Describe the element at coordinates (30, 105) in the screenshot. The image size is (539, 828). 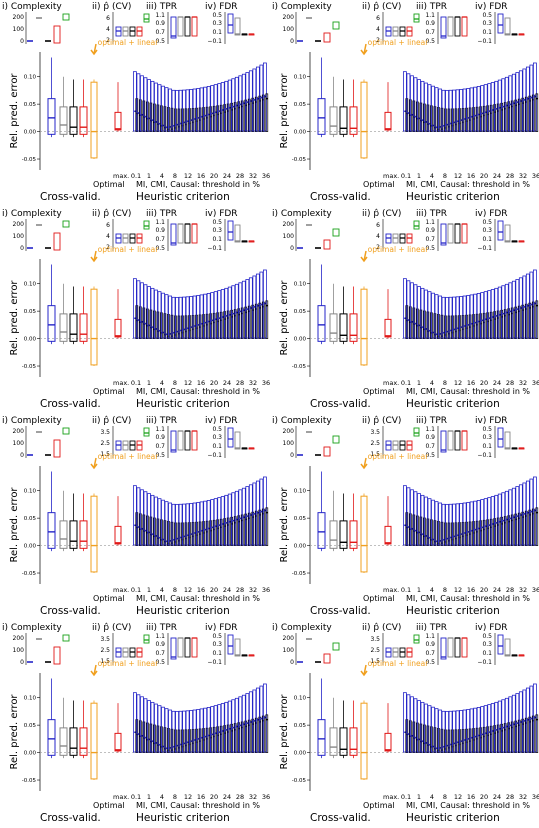
I see `main-y-tick-1: 0.05` at that location.